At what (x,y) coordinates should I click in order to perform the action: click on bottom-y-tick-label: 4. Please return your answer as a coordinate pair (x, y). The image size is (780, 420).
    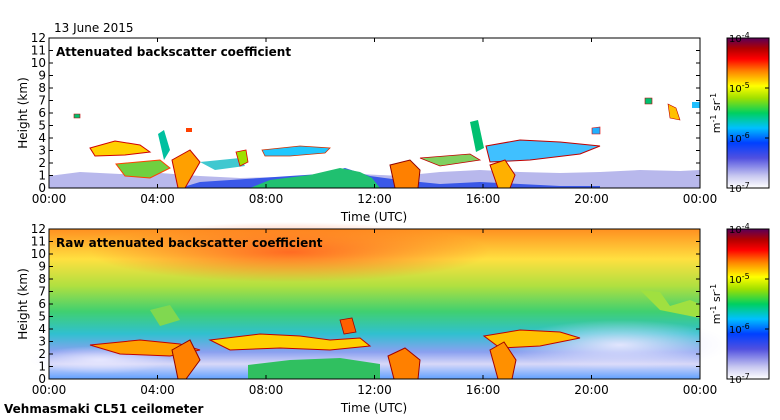
    Looking at the image, I should click on (42, 329).